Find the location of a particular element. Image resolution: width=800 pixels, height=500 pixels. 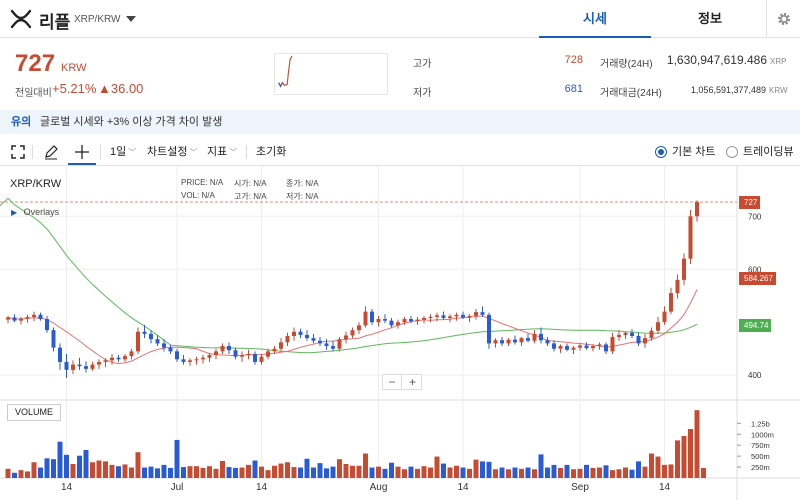

interval-select: 1일 ﹀ is located at coordinates (123, 152).